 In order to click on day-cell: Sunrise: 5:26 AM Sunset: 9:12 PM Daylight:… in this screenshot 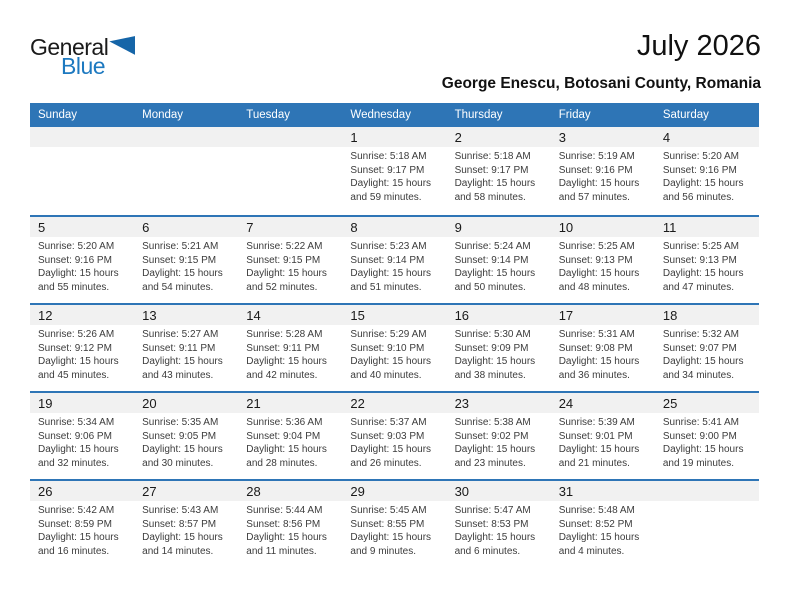, I will do `click(82, 353)`.